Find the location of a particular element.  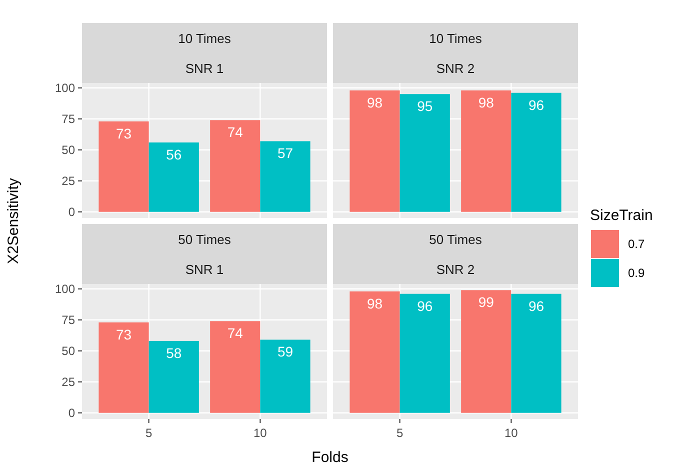

y-axis-title: X2Sensitivity is located at coordinates (13, 221).